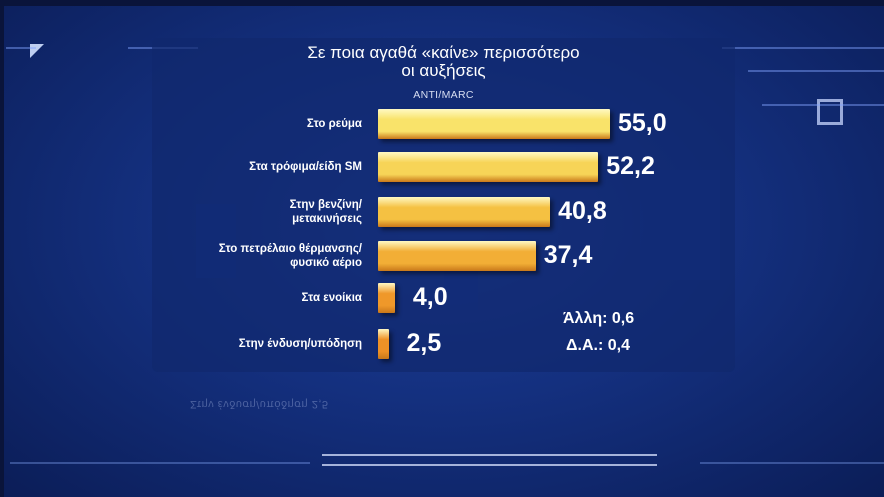 This screenshot has height=497, width=884. Describe the element at coordinates (326, 263) in the screenshot. I see `category-label-line: φυσικό αέριο` at that location.